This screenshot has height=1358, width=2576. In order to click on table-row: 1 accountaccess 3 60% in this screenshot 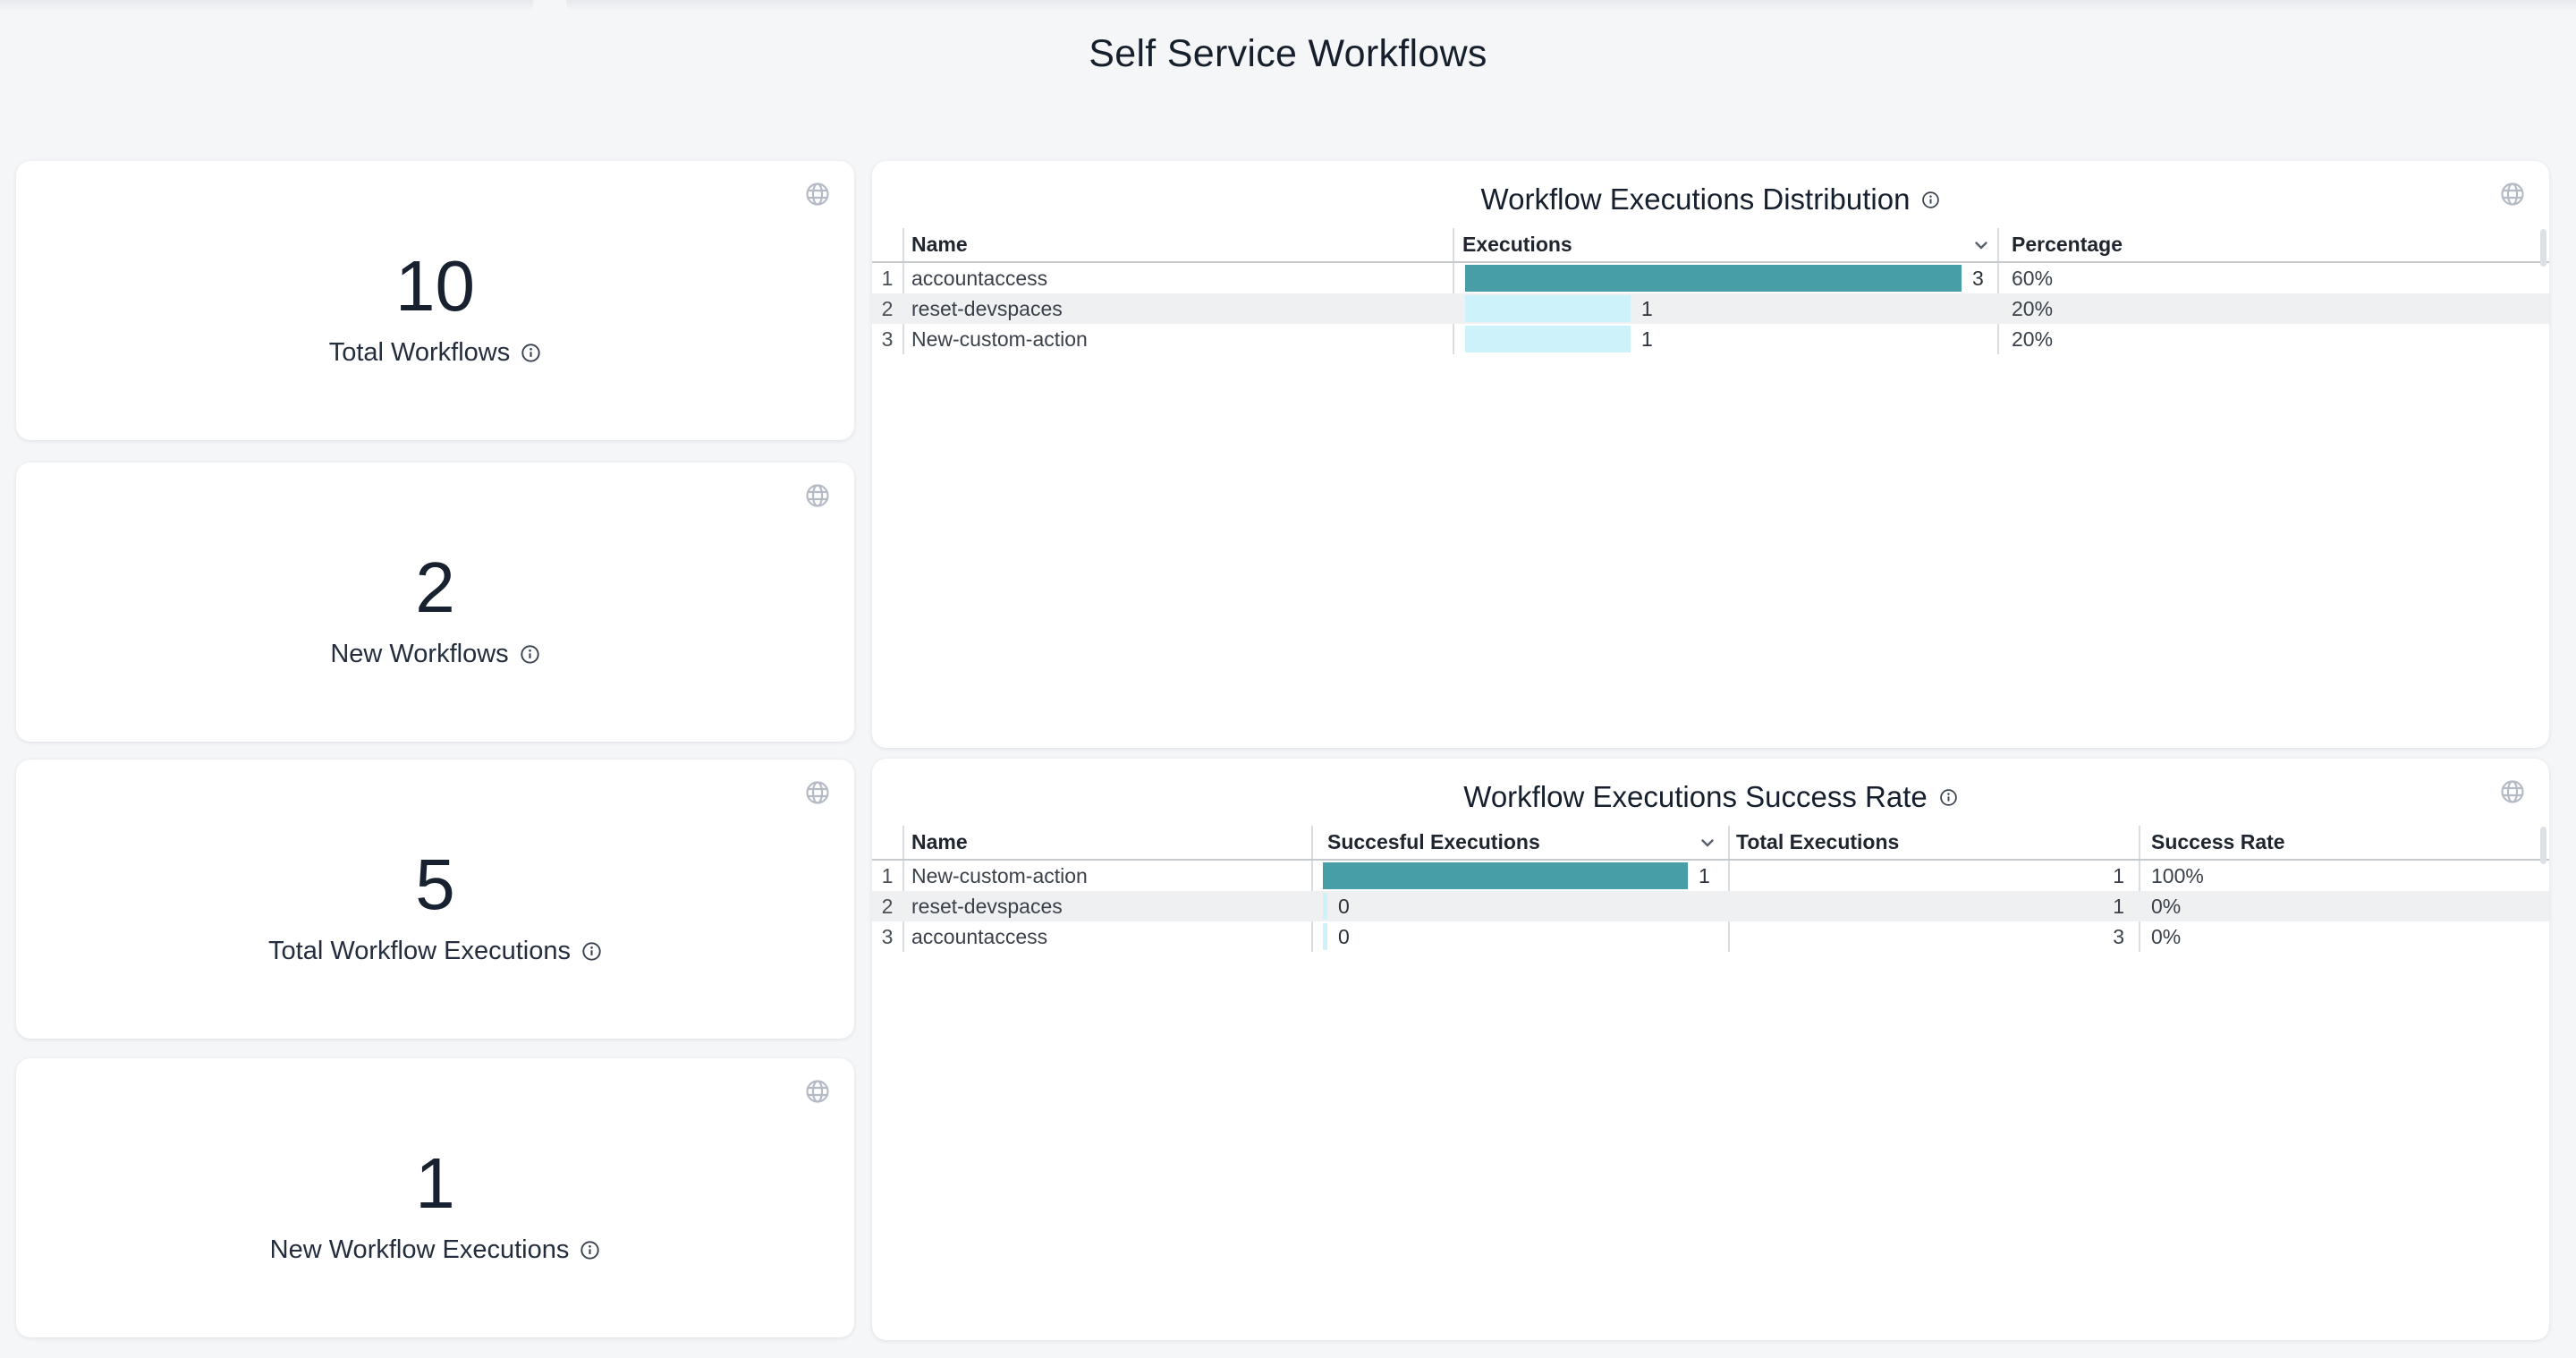, I will do `click(1710, 278)`.